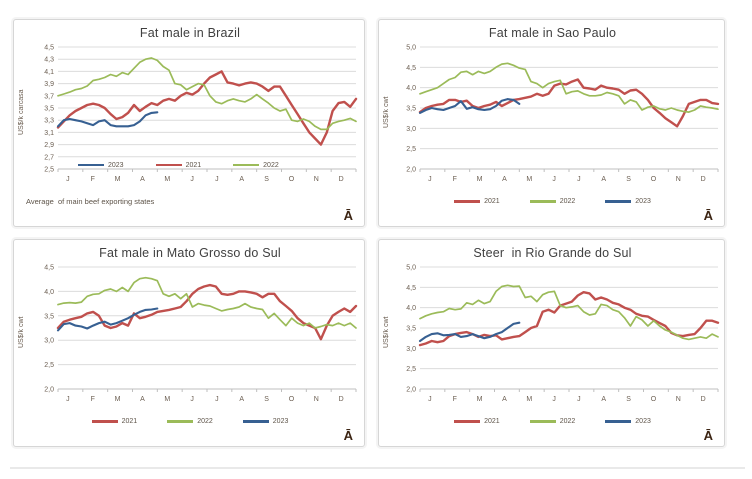 This screenshot has height=479, width=752. I want to click on svg-text: 2,9, so click(49, 145).